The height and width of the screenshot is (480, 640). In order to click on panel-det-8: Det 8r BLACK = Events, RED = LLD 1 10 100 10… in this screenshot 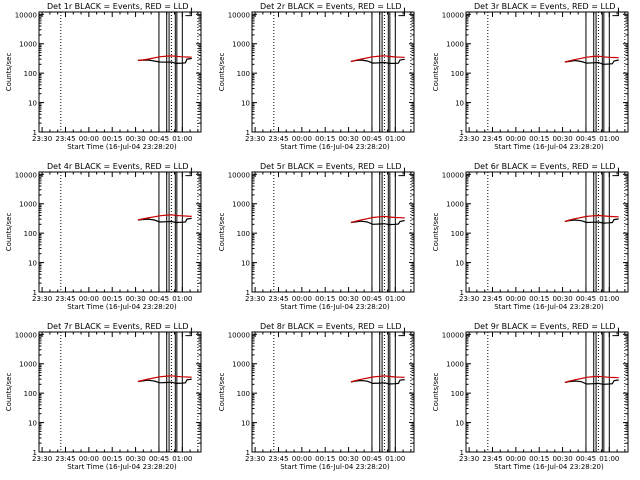, I will do `click(316, 396)`.